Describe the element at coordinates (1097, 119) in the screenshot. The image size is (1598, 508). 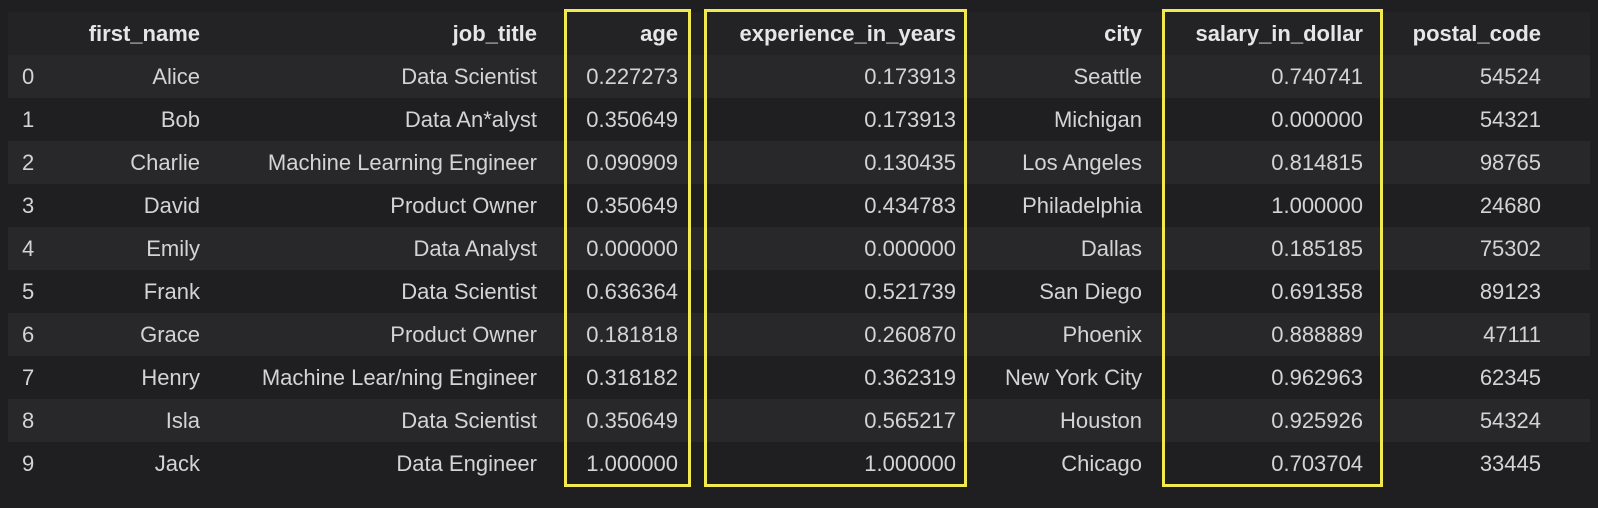
I see `cell-city: Michigan` at that location.